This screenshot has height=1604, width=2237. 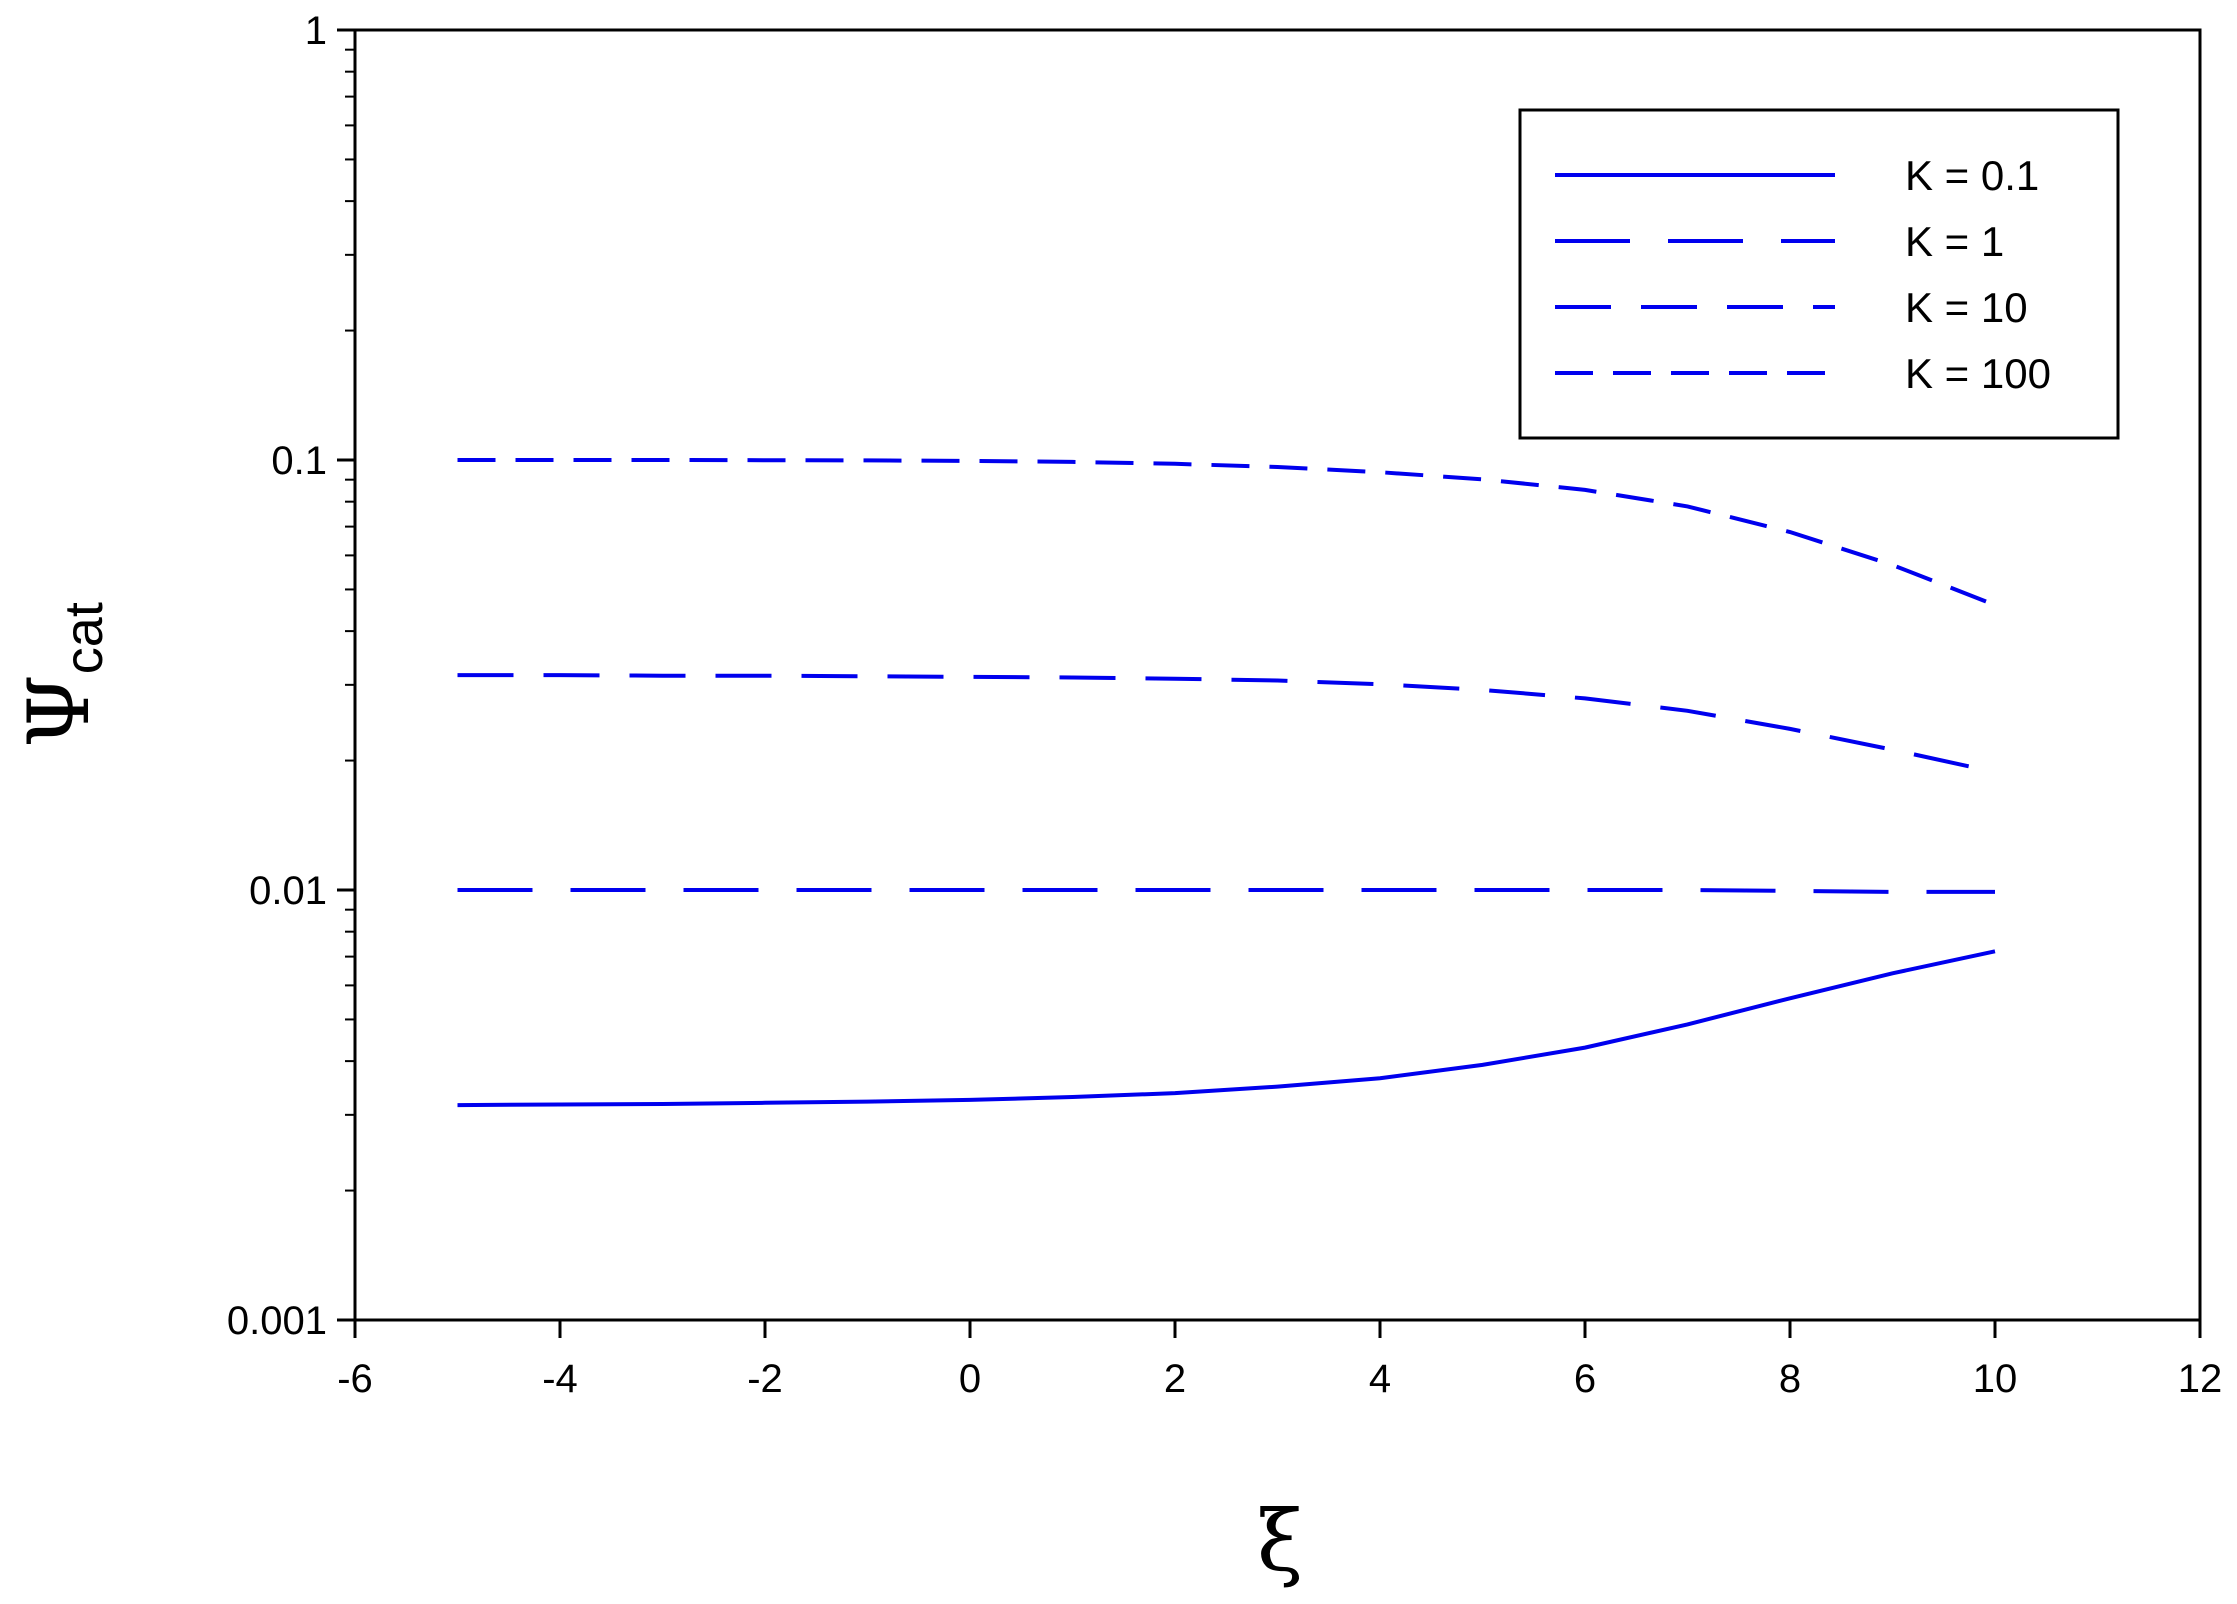 I want to click on y-axis-title: Ψcat, so click(x=62, y=675).